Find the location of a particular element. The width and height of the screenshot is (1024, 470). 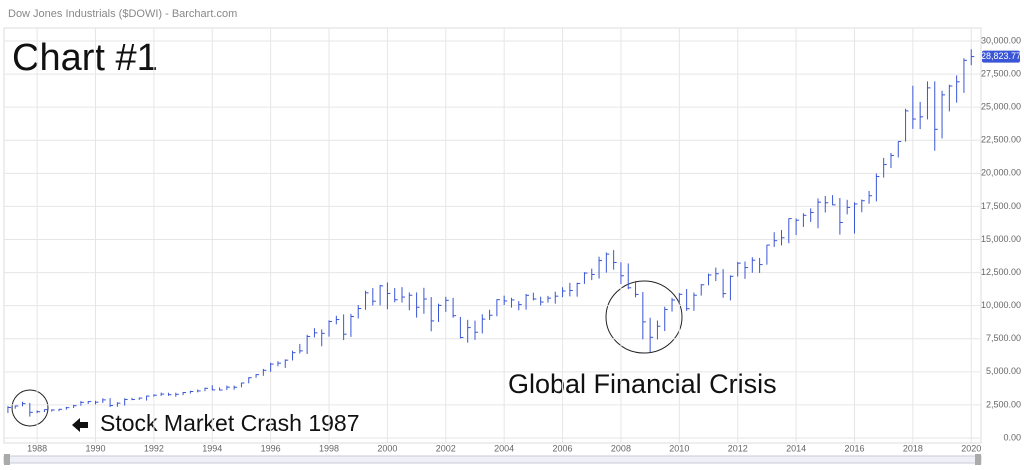

x-tick-label: 2012 is located at coordinates (738, 448).